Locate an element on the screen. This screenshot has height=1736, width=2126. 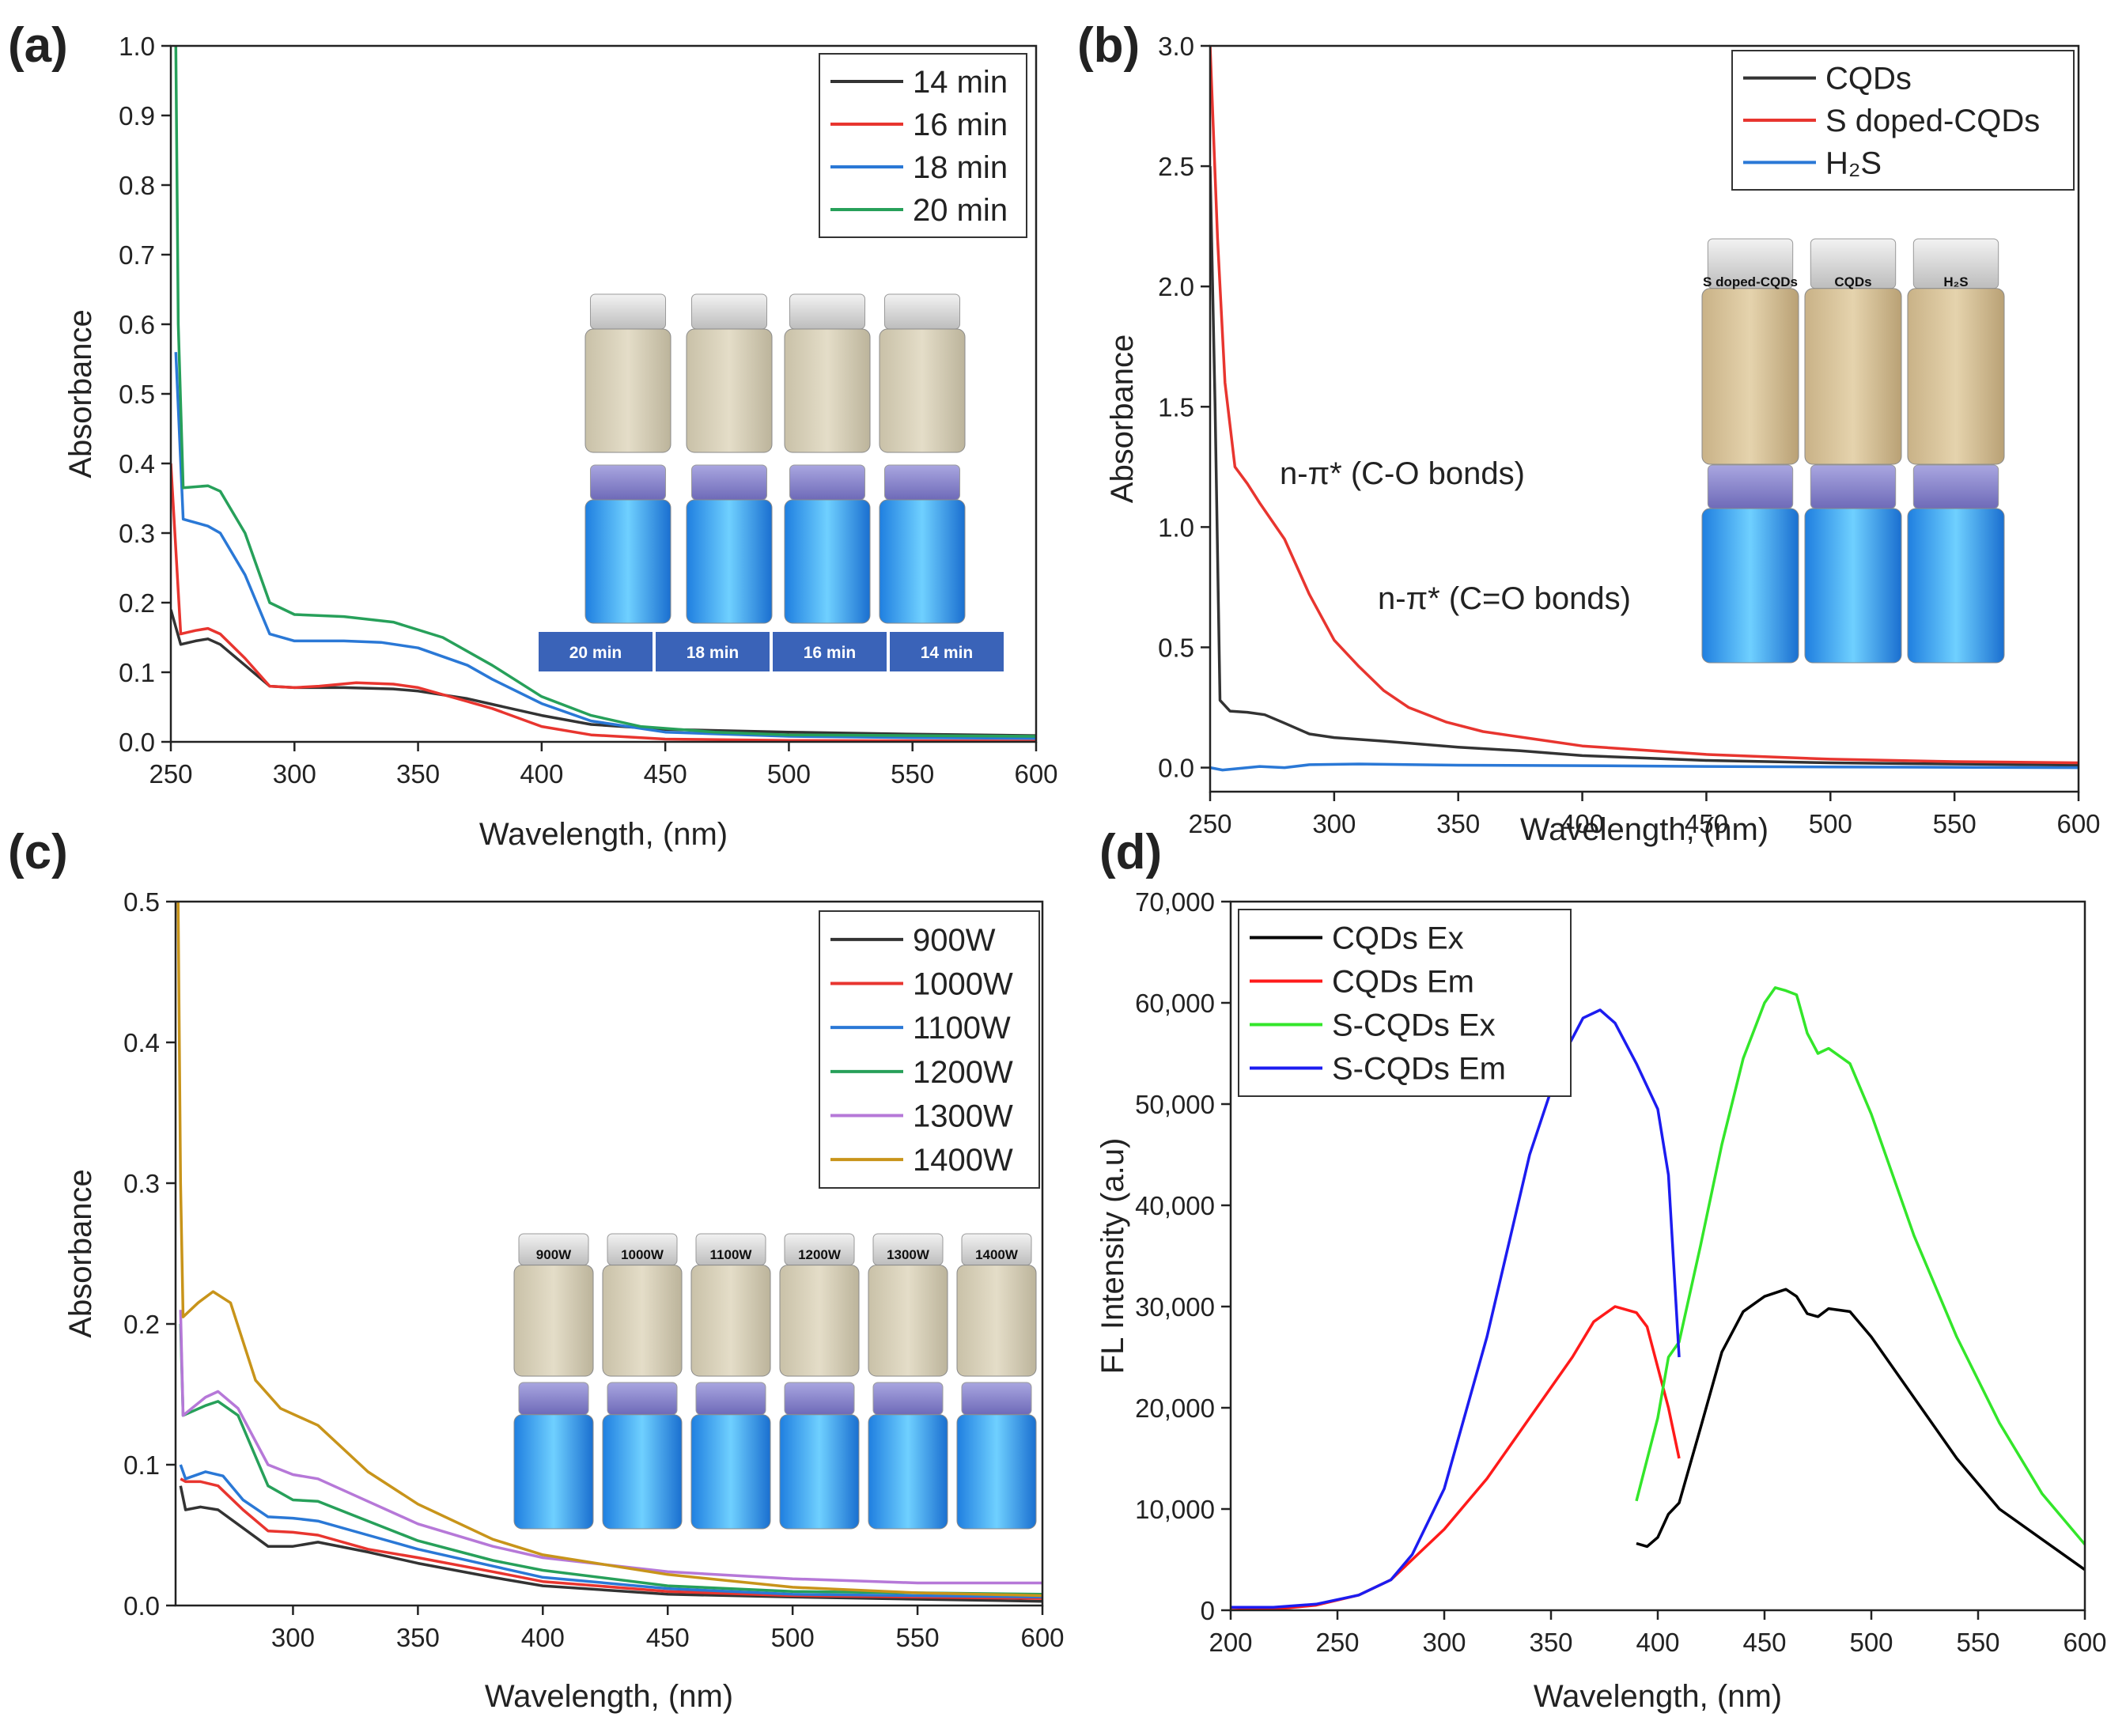
vial-cap-label: 900W is located at coordinates (554, 1254).